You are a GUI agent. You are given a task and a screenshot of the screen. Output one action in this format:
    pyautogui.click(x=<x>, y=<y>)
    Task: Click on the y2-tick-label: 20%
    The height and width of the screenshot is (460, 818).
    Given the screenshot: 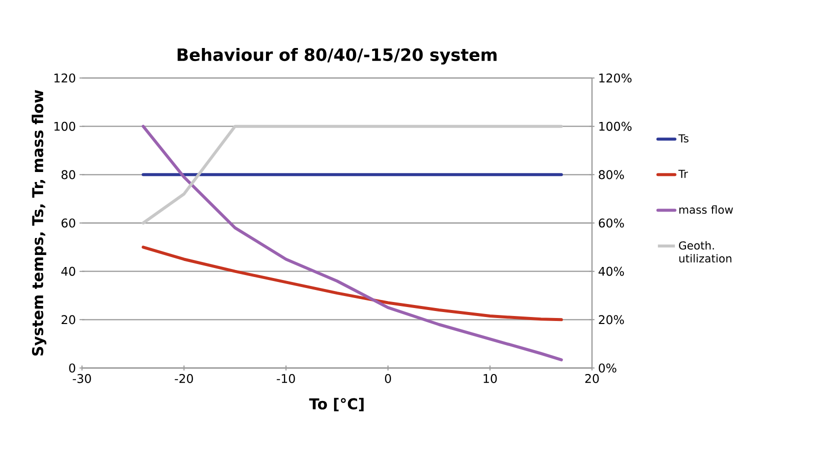 What is the action you would take?
    pyautogui.click(x=611, y=319)
    